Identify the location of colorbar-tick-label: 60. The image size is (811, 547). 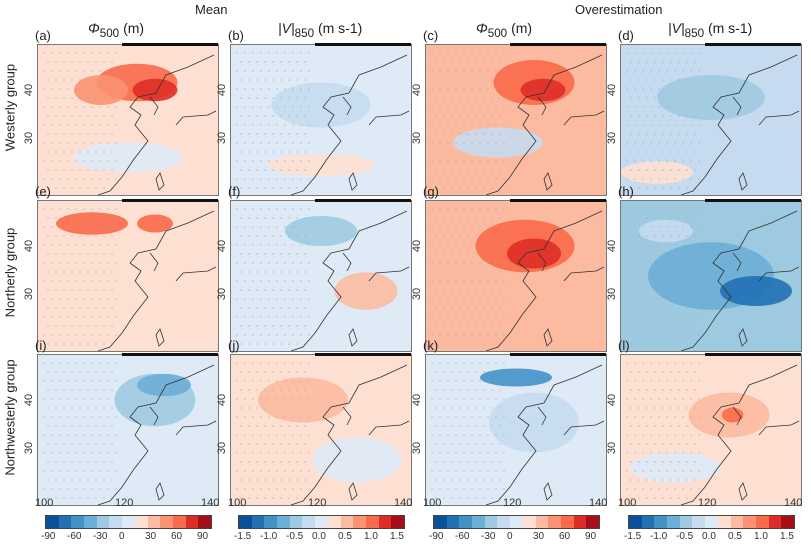
(565, 536).